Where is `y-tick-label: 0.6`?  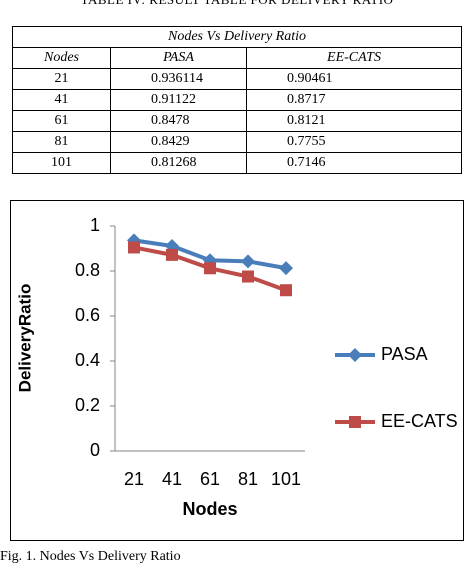
y-tick-label: 0.6 is located at coordinates (87, 315).